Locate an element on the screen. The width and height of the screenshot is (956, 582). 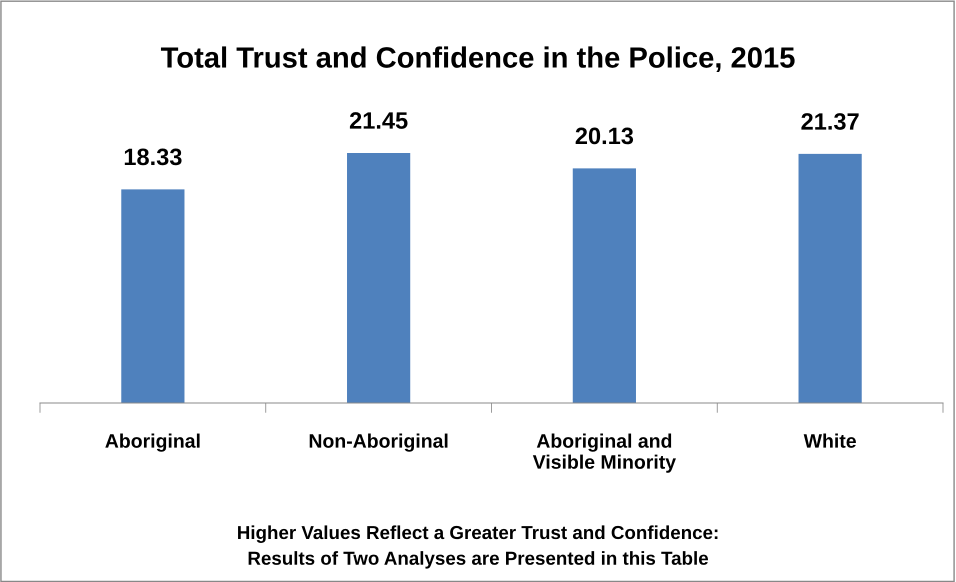
x-tick-label: Aboriginal is located at coordinates (152, 443).